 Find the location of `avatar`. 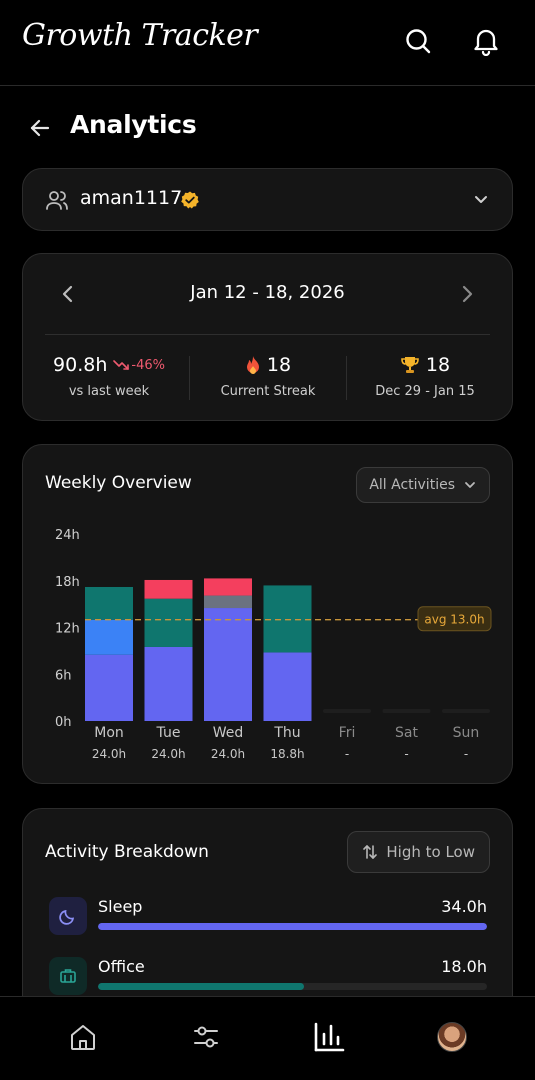

avatar is located at coordinates (452, 1037).